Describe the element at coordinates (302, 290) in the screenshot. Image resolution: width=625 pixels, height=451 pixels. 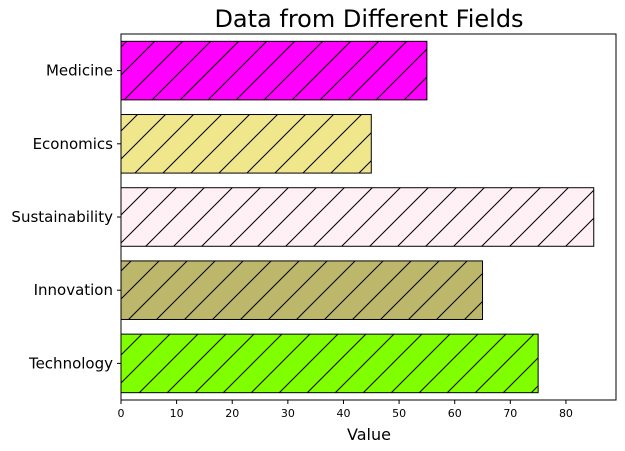
I see `bar-innovation` at that location.